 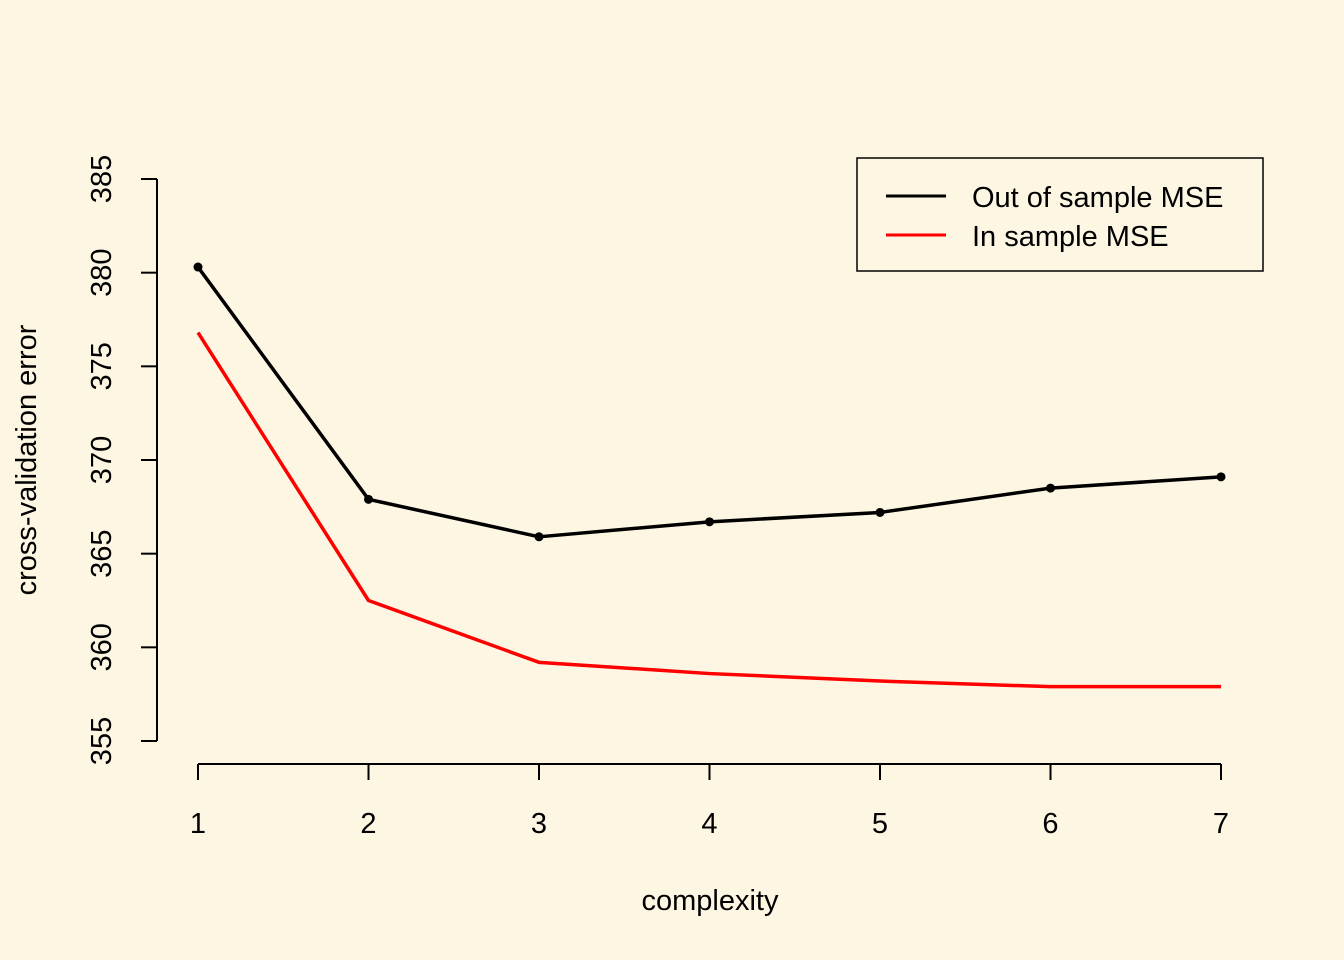 I want to click on y-tick-label: 385, so click(x=102, y=179).